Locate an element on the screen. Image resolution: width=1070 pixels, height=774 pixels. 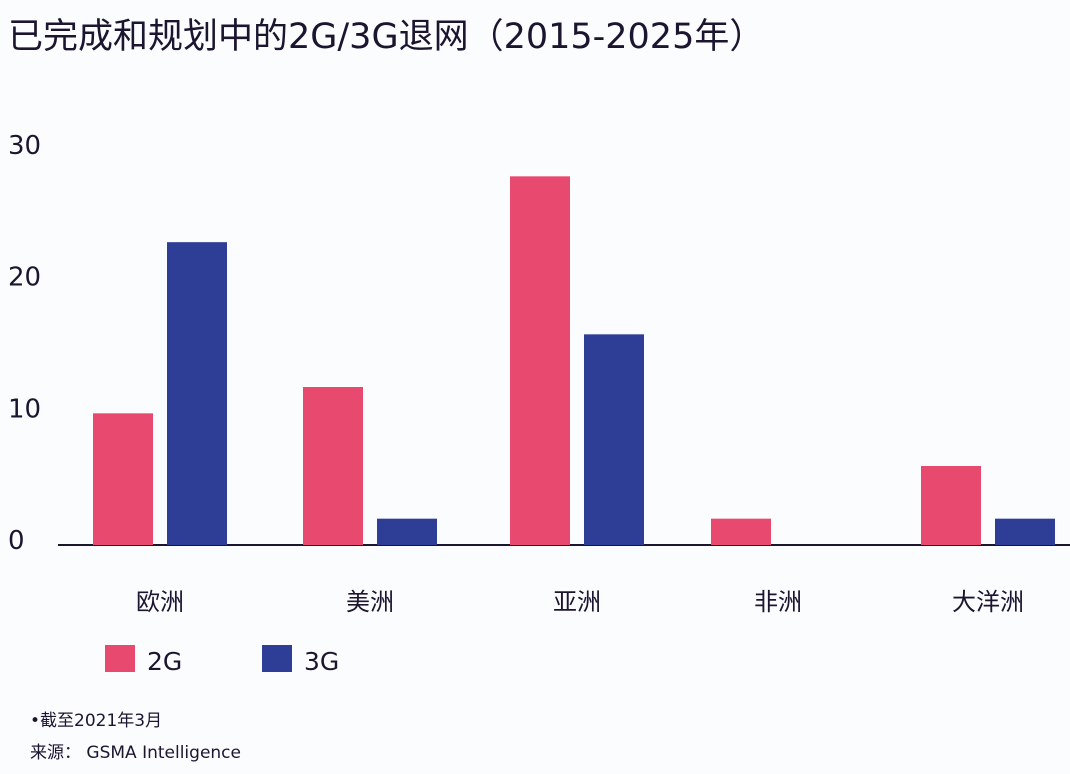
x-tick-label: 非洲 is located at coordinates (778, 602).